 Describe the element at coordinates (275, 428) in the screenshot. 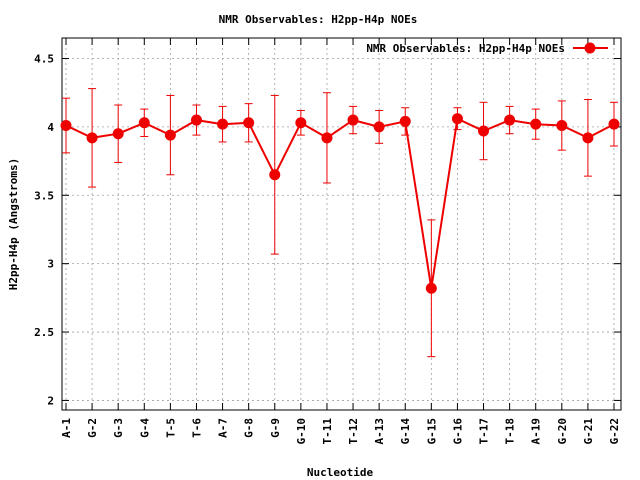

I see `x-tick-label: G-9` at that location.